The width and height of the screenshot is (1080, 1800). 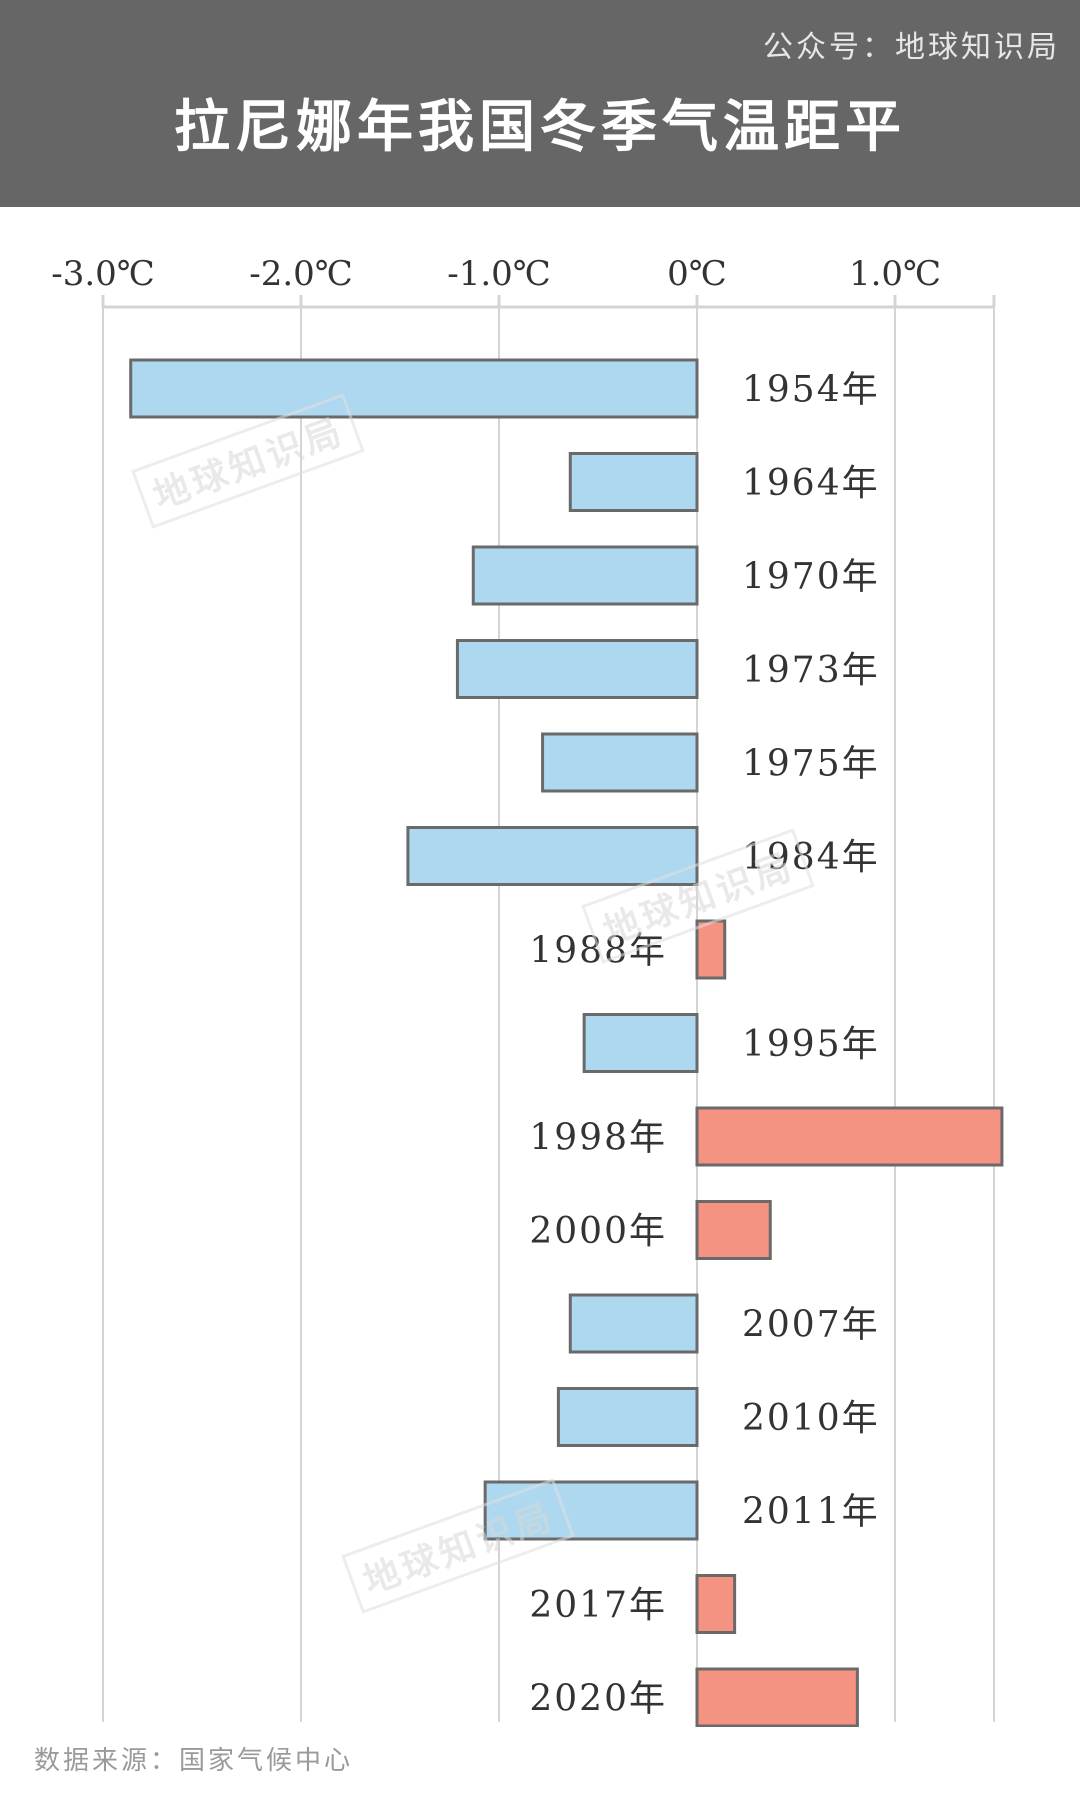 What do you see at coordinates (811, 1418) in the screenshot?
I see `category-label: 2010年` at bounding box center [811, 1418].